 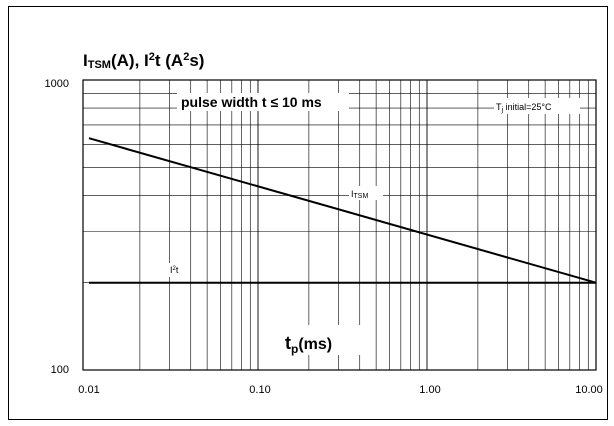 What do you see at coordinates (527, 107) in the screenshot?
I see `tj-suffix: initial=25°C` at bounding box center [527, 107].